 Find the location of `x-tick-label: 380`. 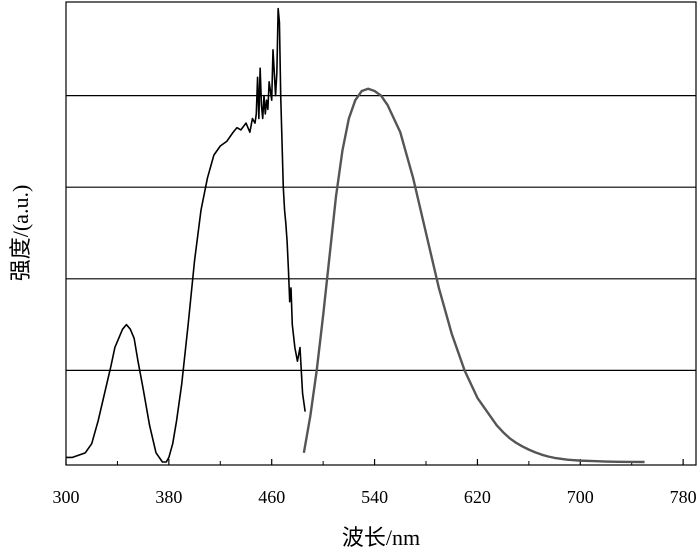

x-tick-label: 380 is located at coordinates (168, 497).